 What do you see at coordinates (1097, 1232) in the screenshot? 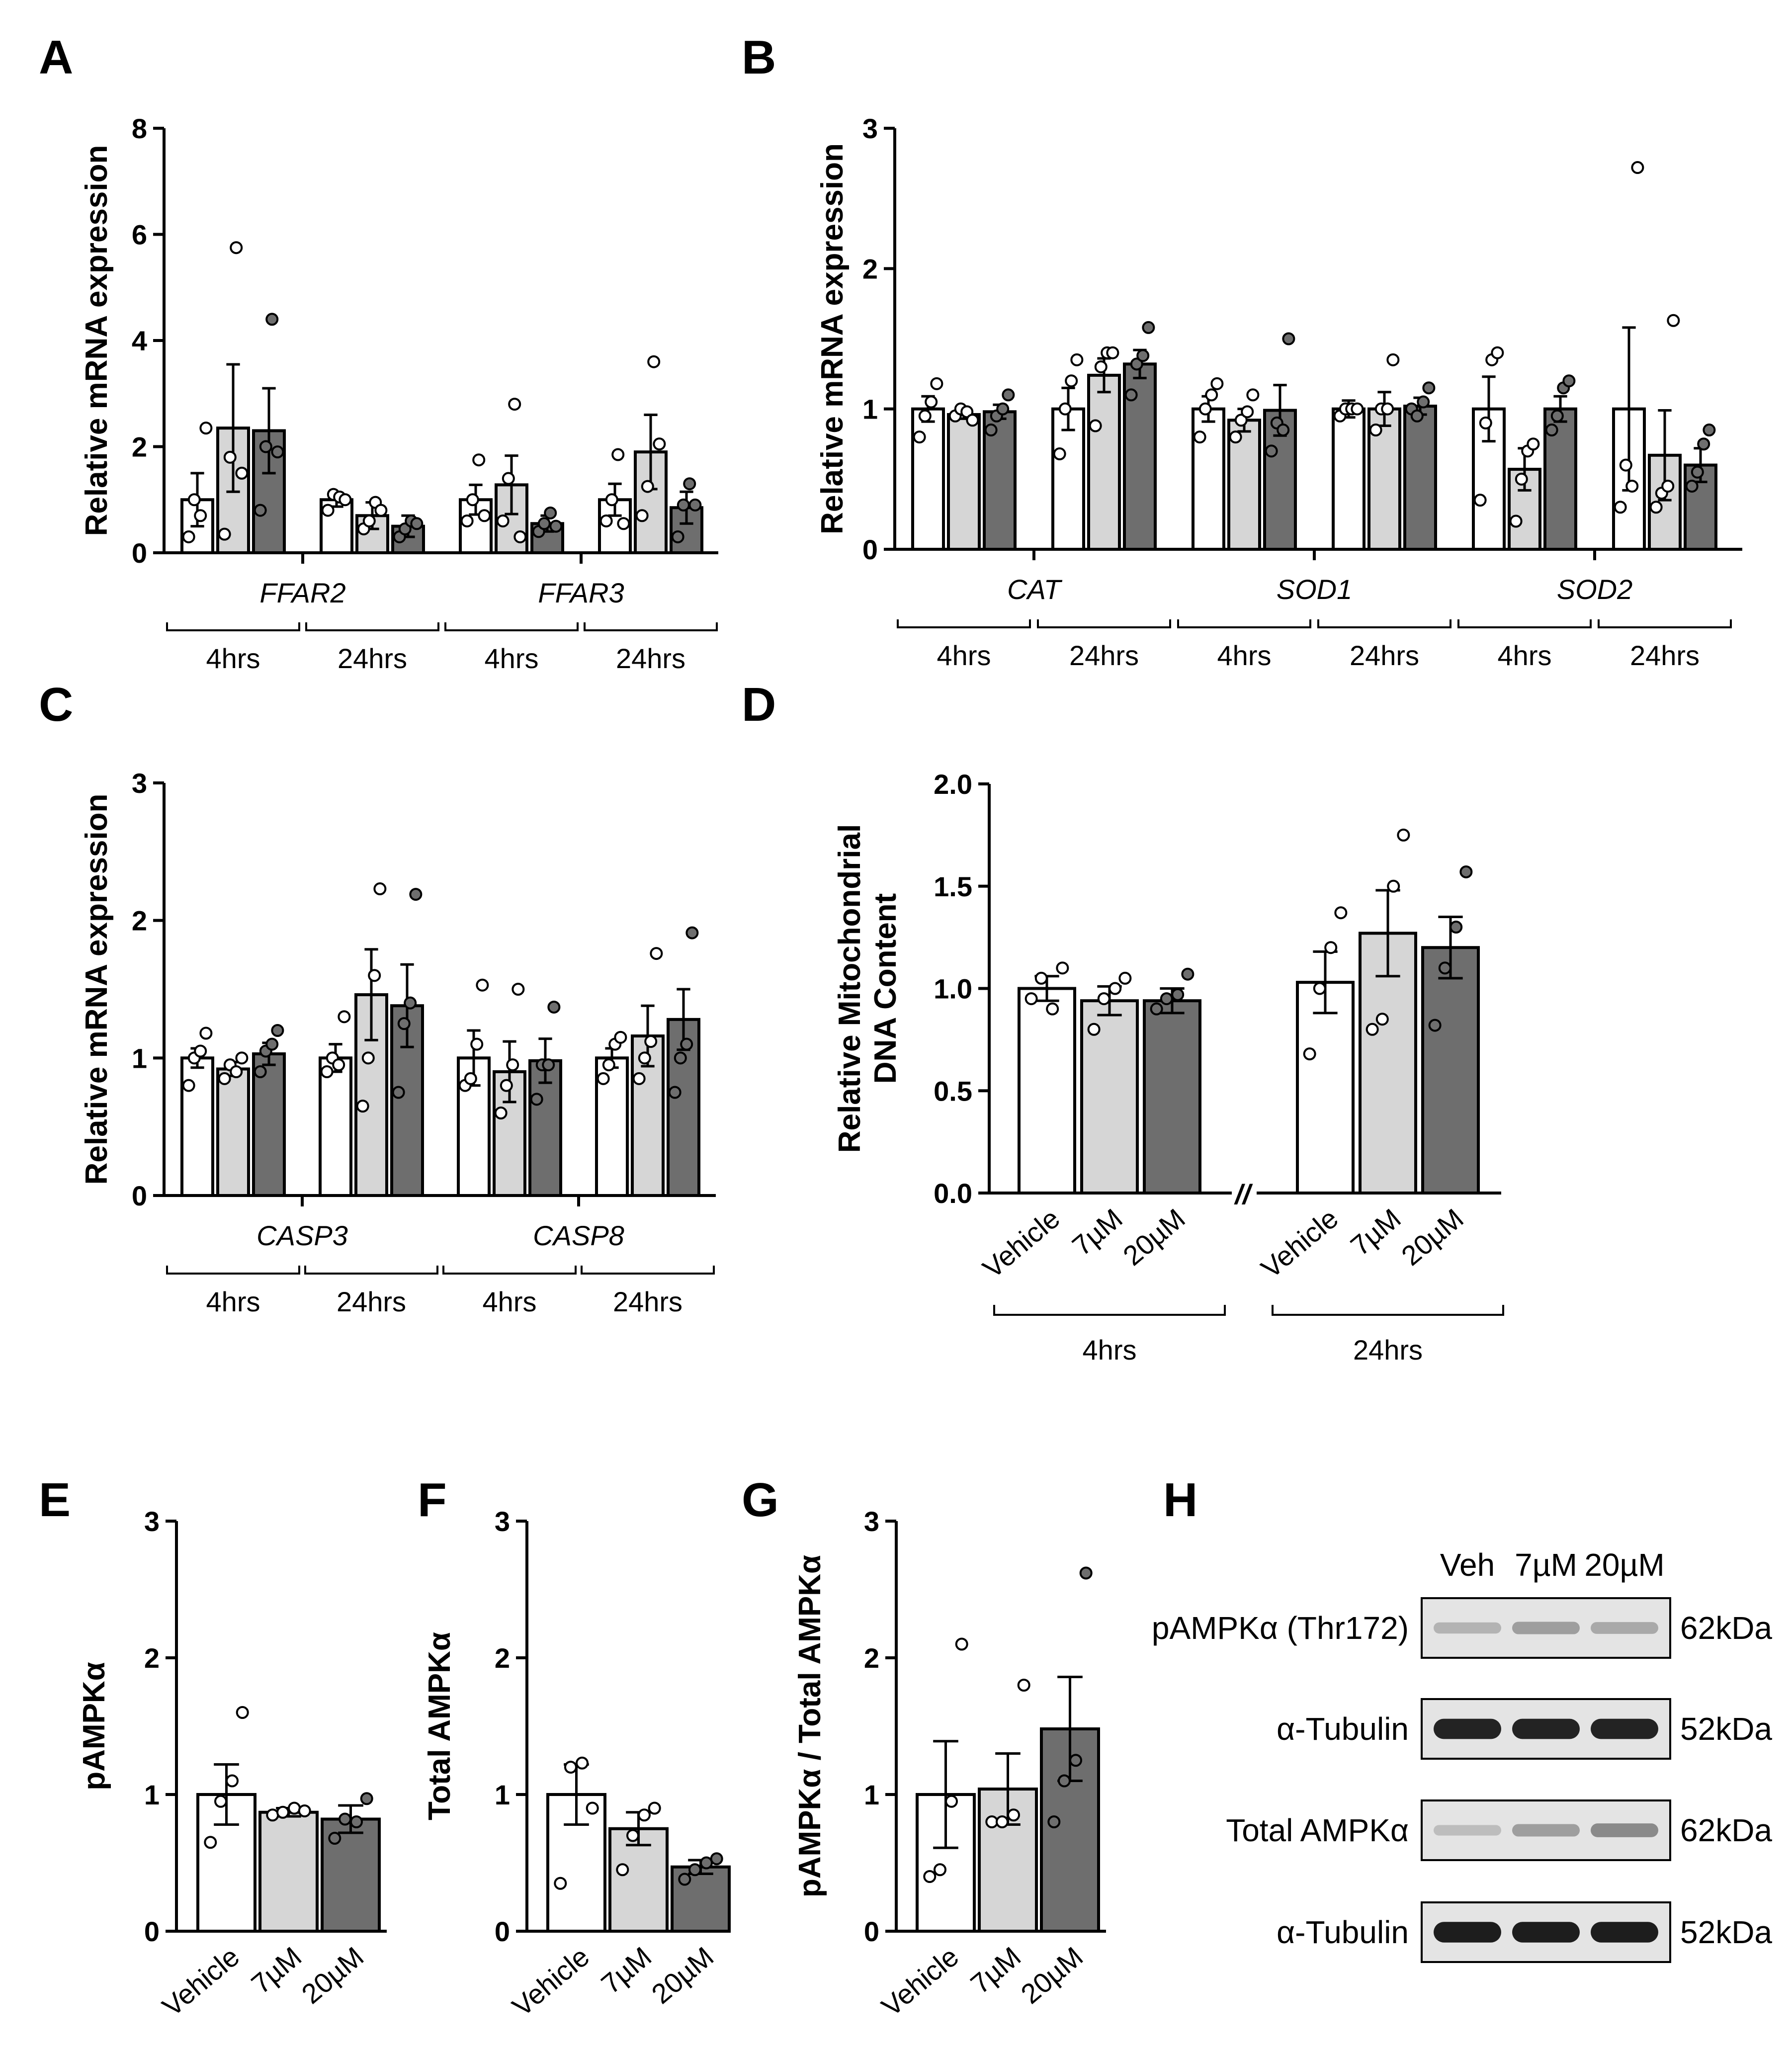
I see `x-category-label: 7µM` at bounding box center [1097, 1232].